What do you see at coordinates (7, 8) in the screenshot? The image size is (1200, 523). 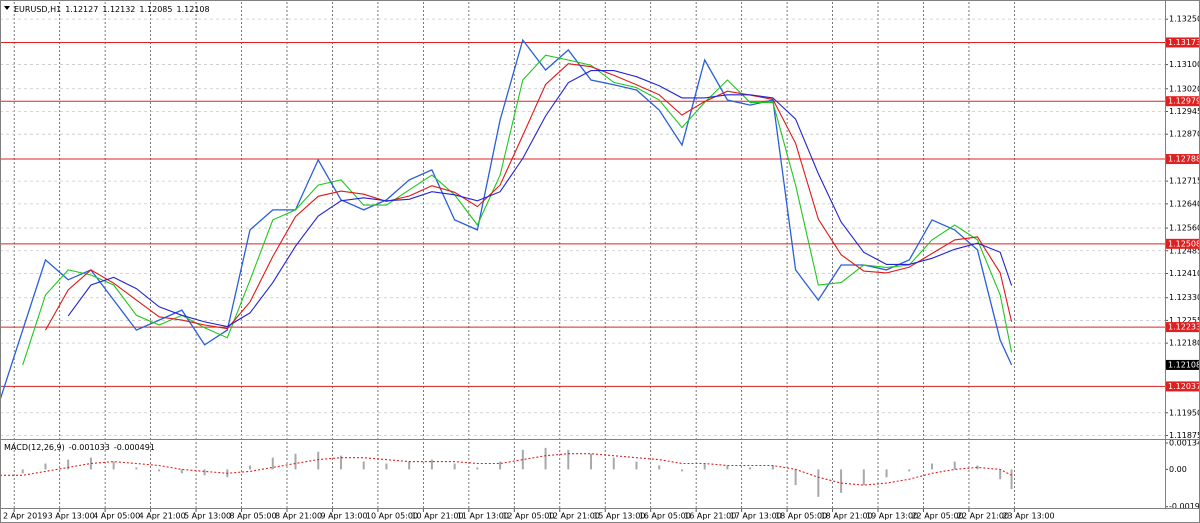 I see `dropdown-icon` at bounding box center [7, 8].